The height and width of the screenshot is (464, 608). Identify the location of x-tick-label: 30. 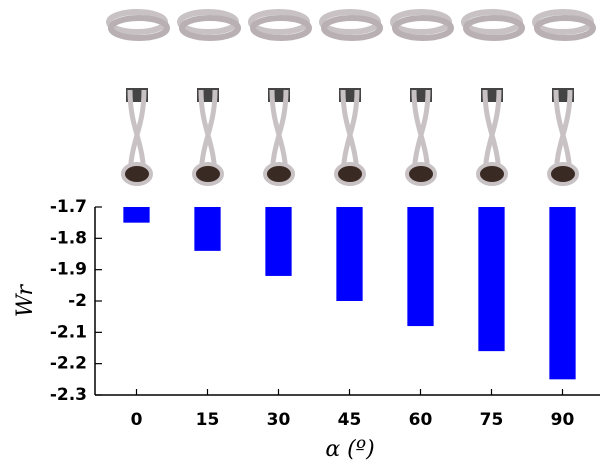
(279, 420).